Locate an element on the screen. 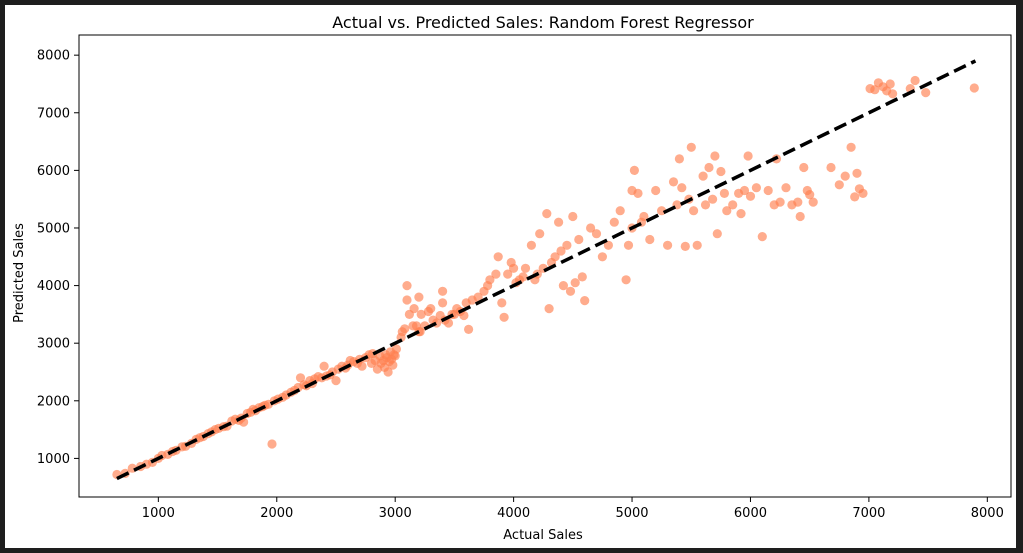 Image resolution: width=1023 pixels, height=553 pixels. y-tick-label: 7000 is located at coordinates (53, 113).